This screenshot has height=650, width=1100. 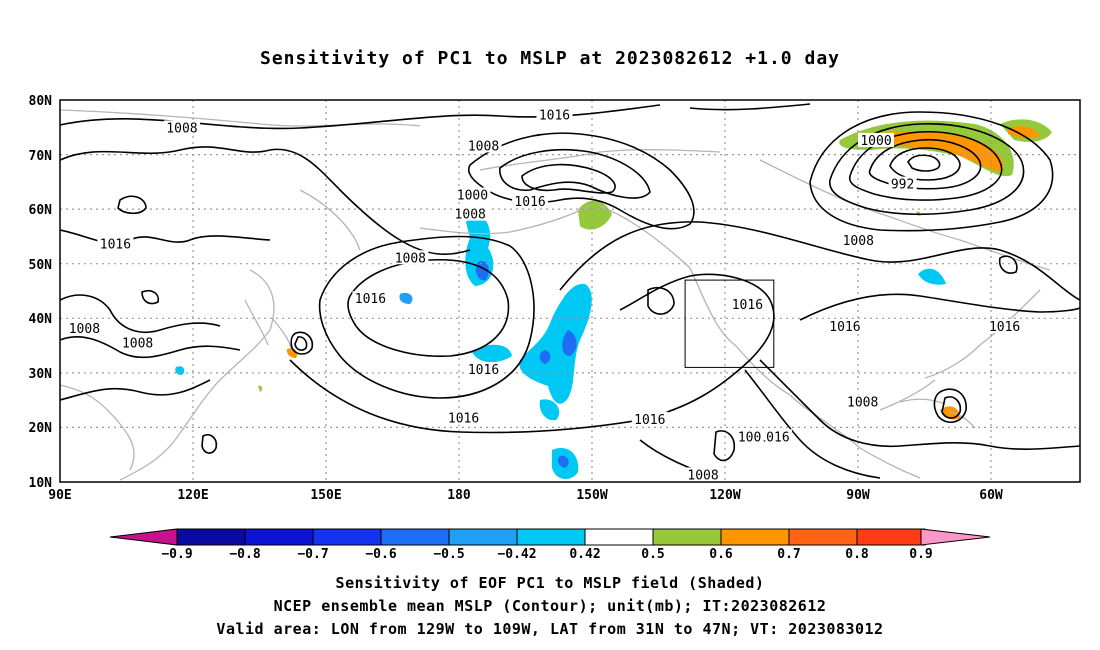 What do you see at coordinates (41, 483) in the screenshot?
I see `lat-label: 10N` at bounding box center [41, 483].